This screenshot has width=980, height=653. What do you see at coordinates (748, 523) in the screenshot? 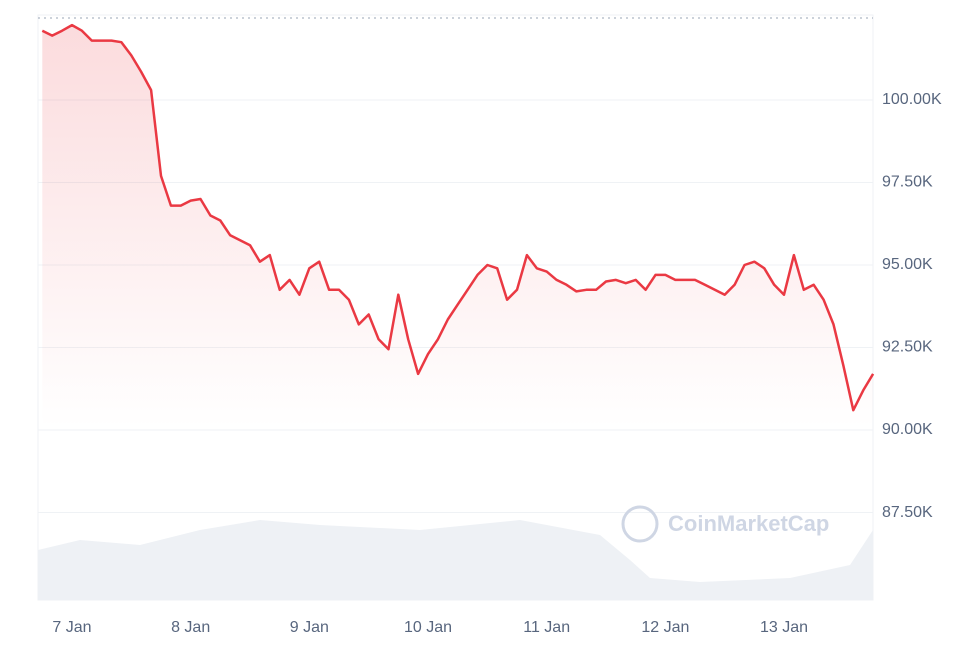
I see `watermark-text: CoinMarketCap` at bounding box center [748, 523].